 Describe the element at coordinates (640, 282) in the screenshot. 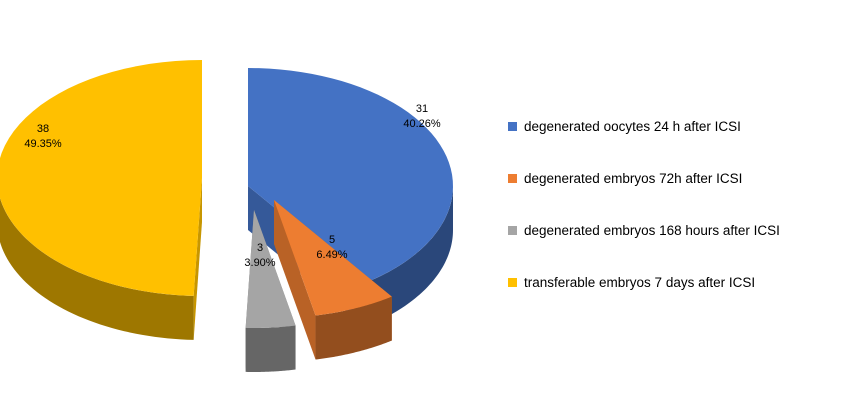

I see `legend-label: transferable embryos 7 days after ICSI` at that location.